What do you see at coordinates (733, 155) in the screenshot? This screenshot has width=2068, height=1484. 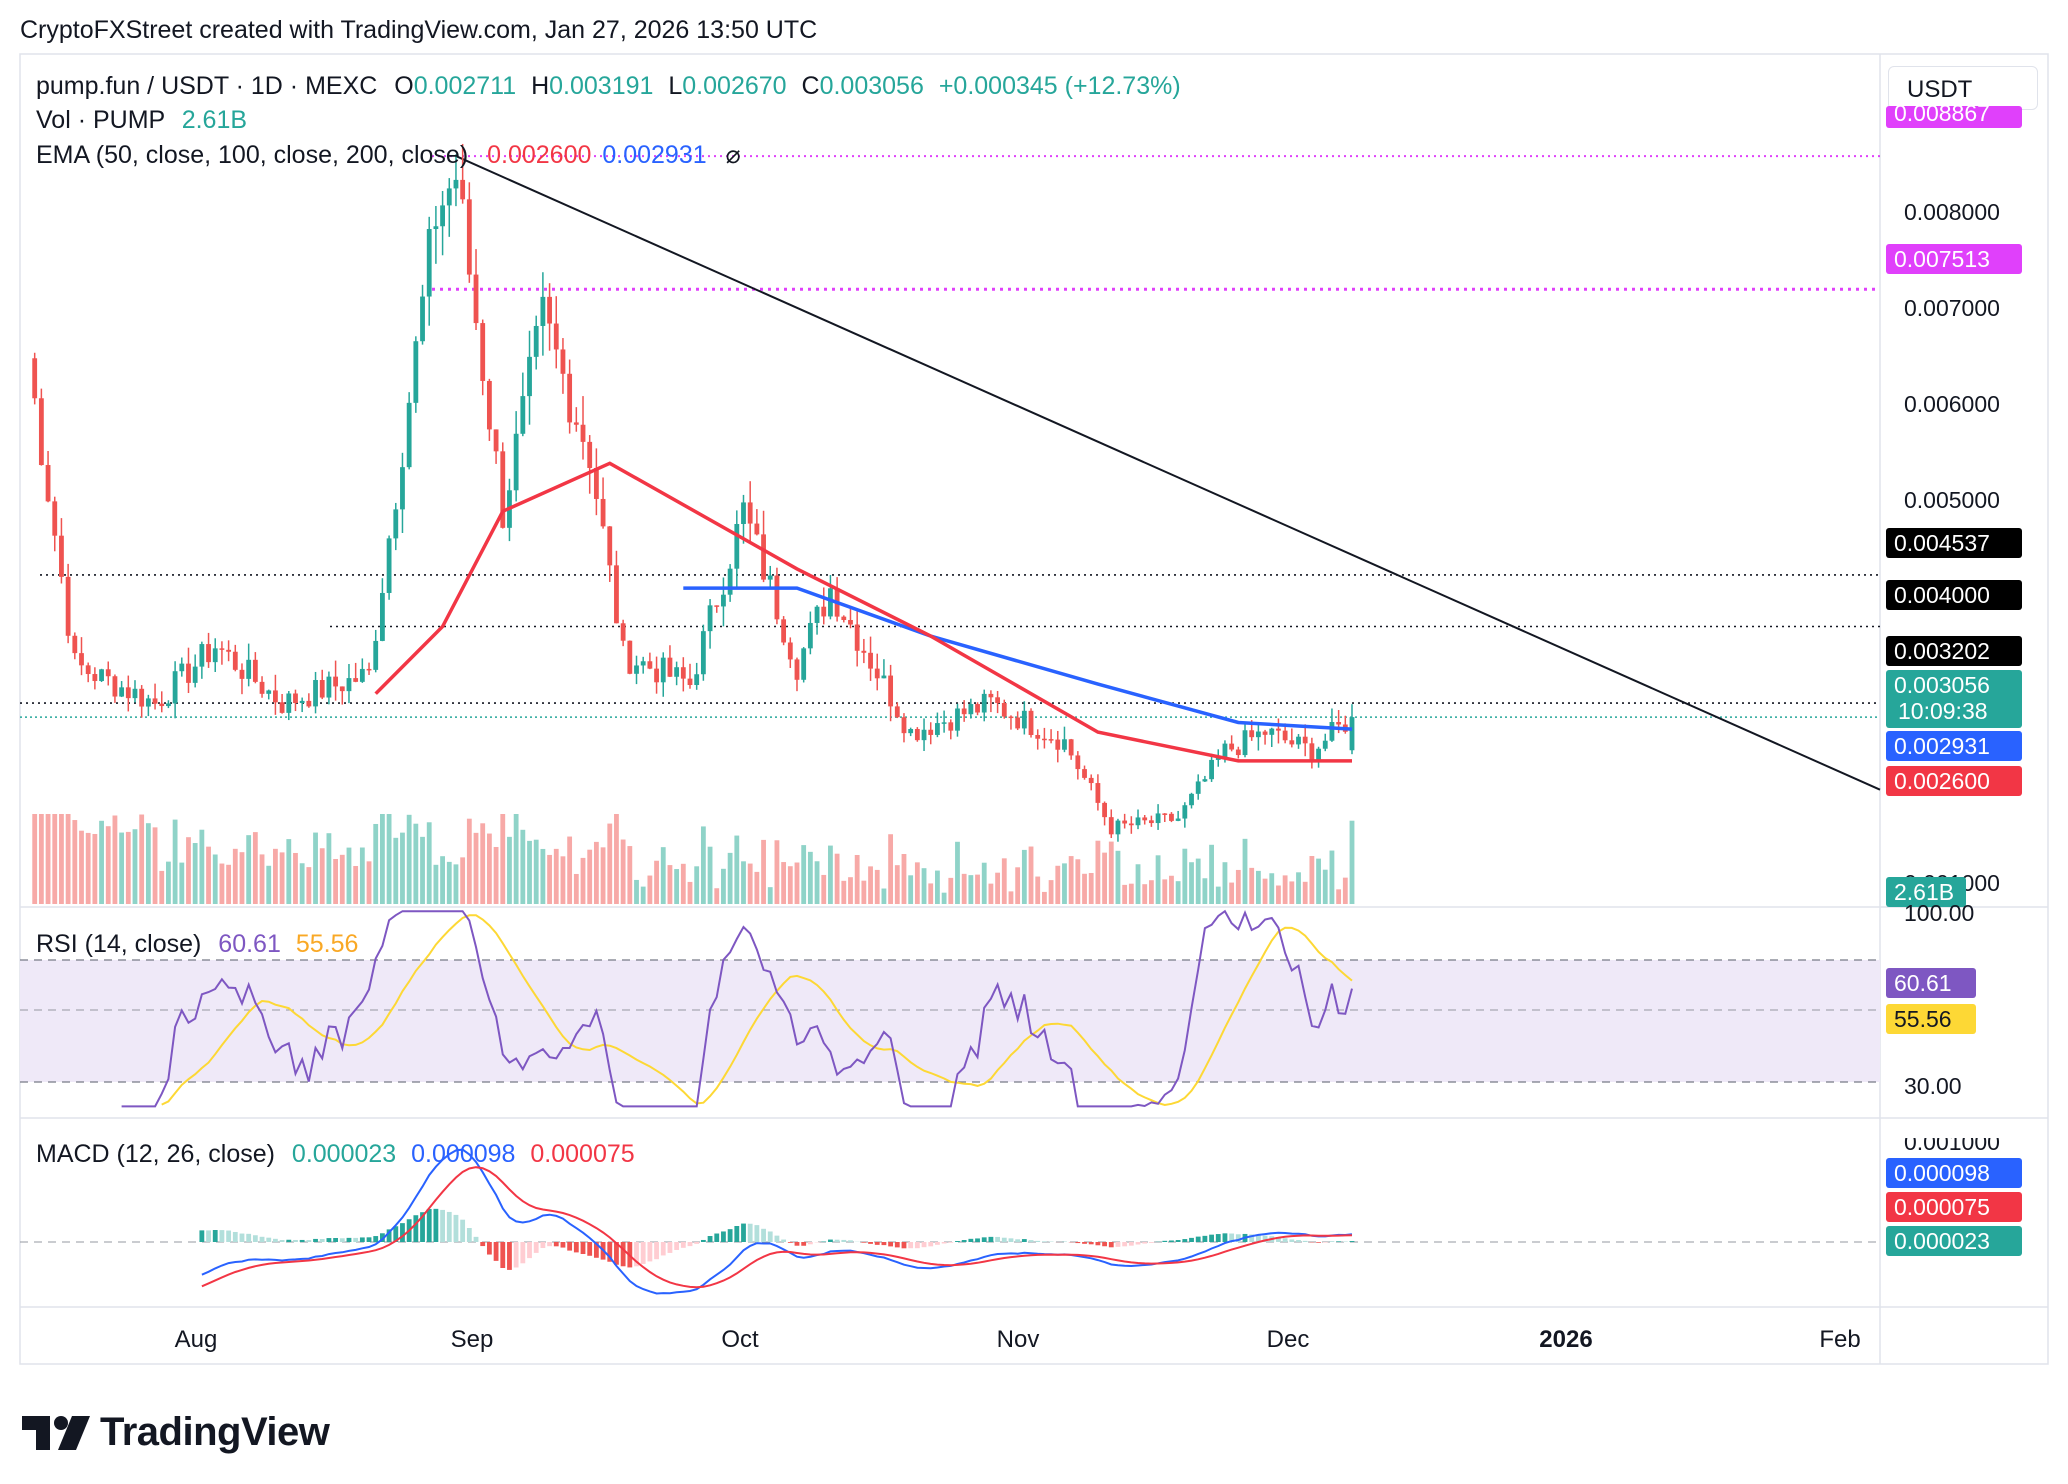 I see `ema-hidden-icon: ⌀` at bounding box center [733, 155].